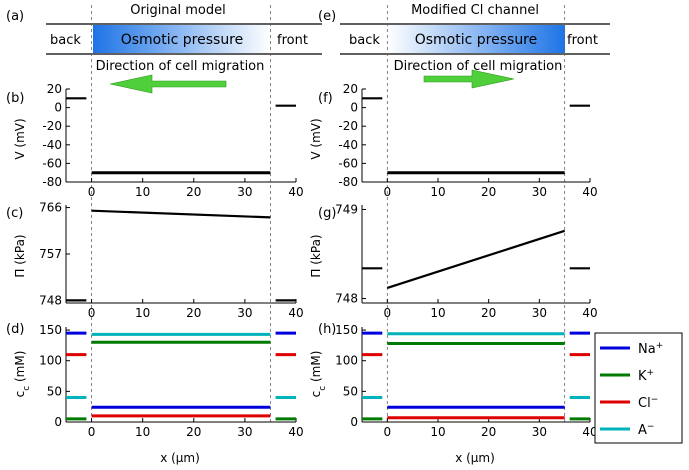 The width and height of the screenshot is (689, 470). What do you see at coordinates (172, 140) in the screenshot?
I see `chart-b: 20 0 -20 -40 -60 -80 0 10 20 30 40` at bounding box center [172, 140].